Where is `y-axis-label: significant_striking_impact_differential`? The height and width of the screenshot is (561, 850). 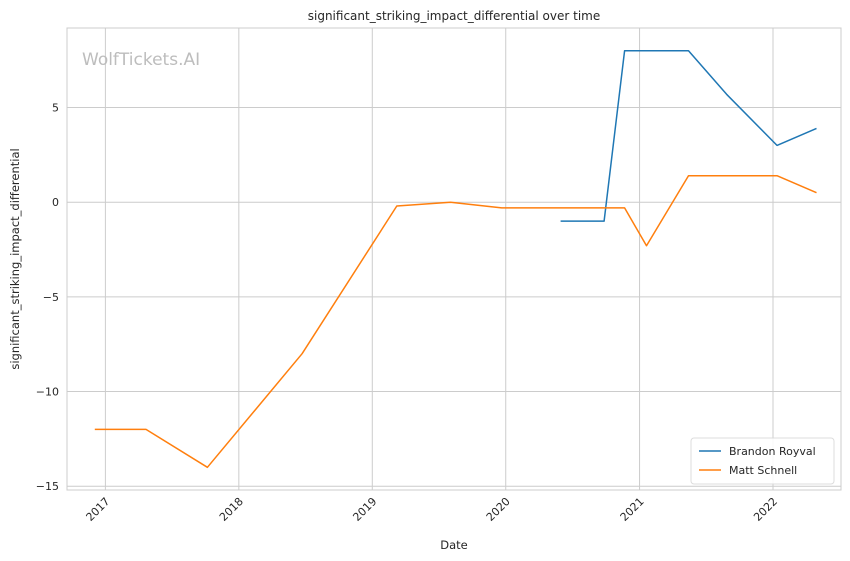 y-axis-label: significant_striking_impact_differential is located at coordinates (15, 258).